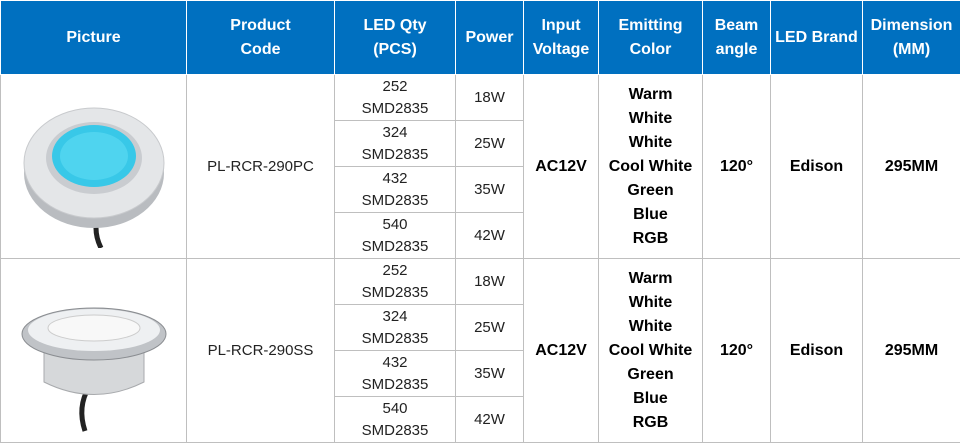 The width and height of the screenshot is (960, 443). What do you see at coordinates (650, 37) in the screenshot?
I see `header-cell: Emitting Color` at bounding box center [650, 37].